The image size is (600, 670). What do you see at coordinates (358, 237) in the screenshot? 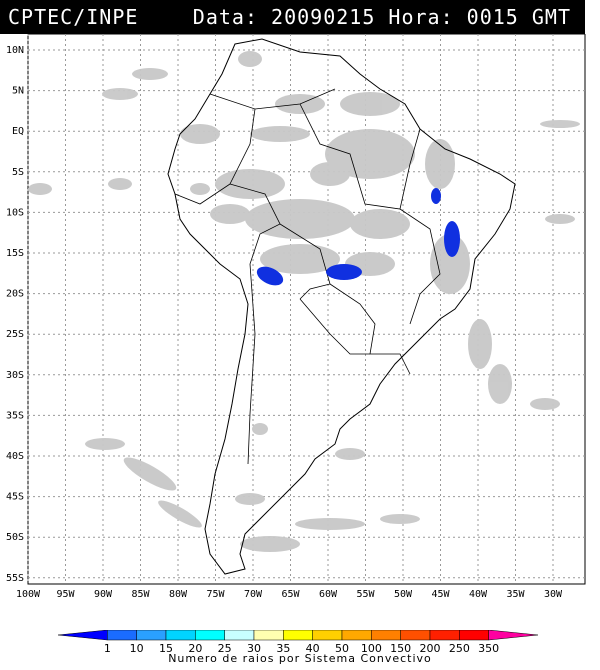
I see `convective-systems` at bounding box center [358, 237].